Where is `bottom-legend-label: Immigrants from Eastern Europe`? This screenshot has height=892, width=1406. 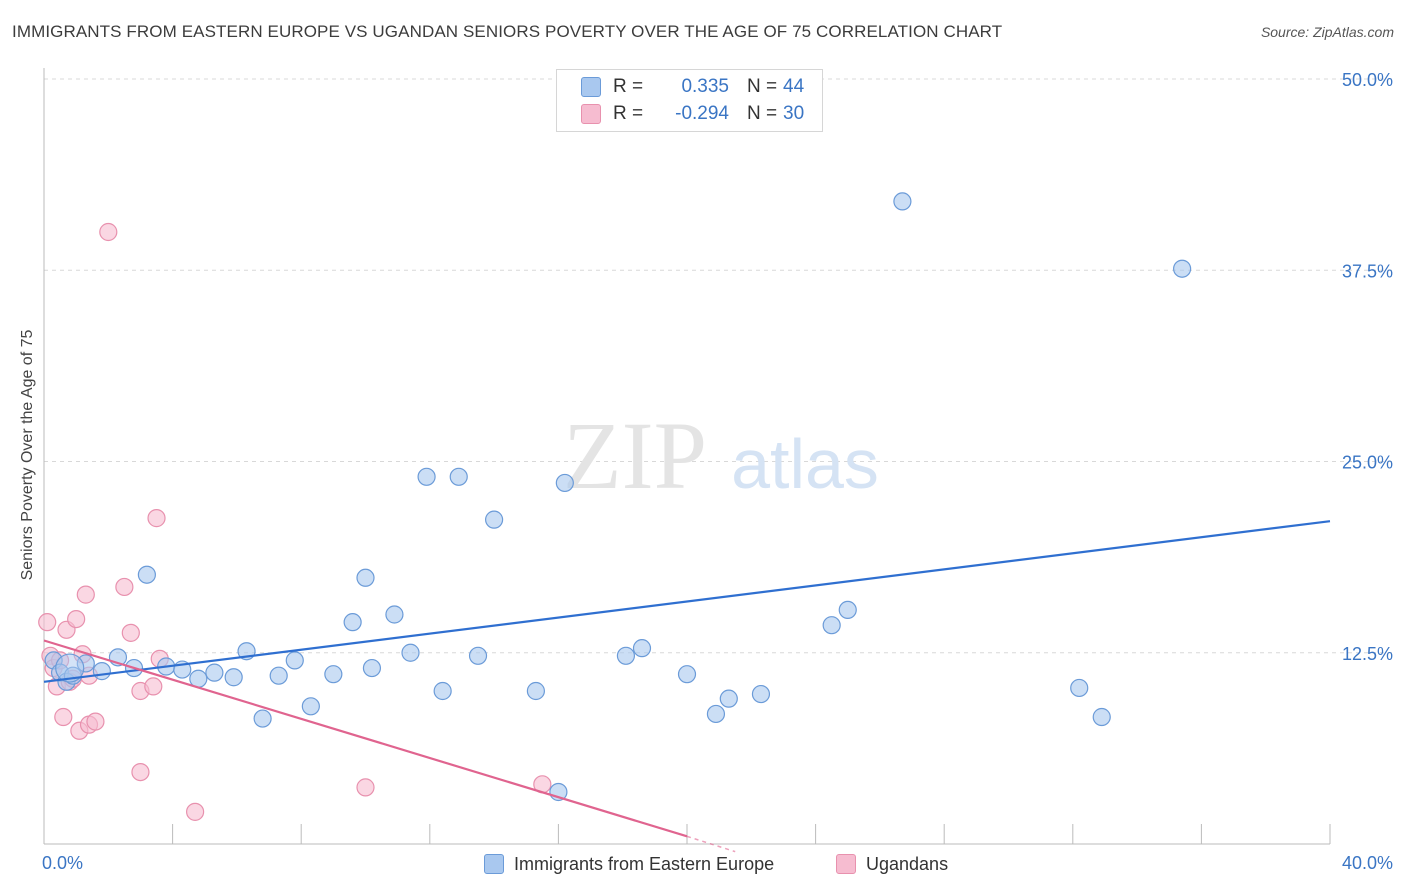 bottom-legend-label: Immigrants from Eastern Europe is located at coordinates (644, 863).